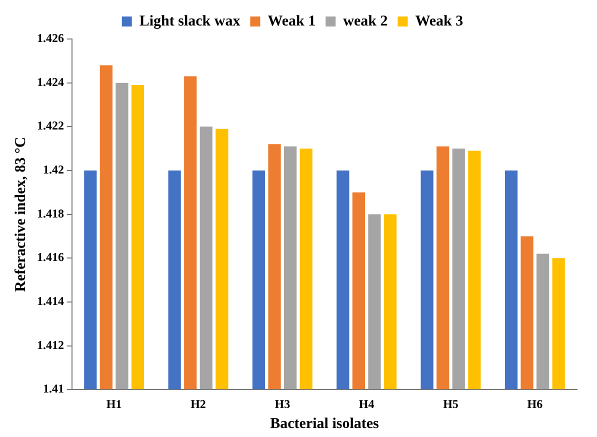  Describe the element at coordinates (282, 403) in the screenshot. I see `x-tick-label: H3` at that location.